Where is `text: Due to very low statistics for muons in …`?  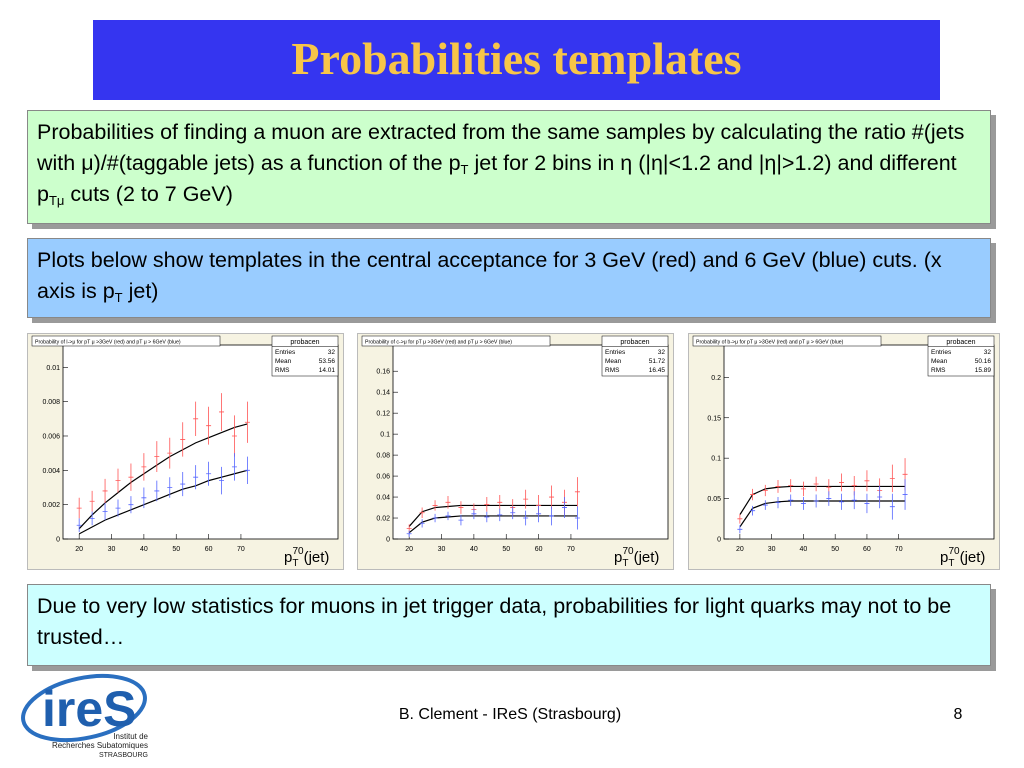
text: Due to very low statistics for muons in … is located at coordinates (494, 621).